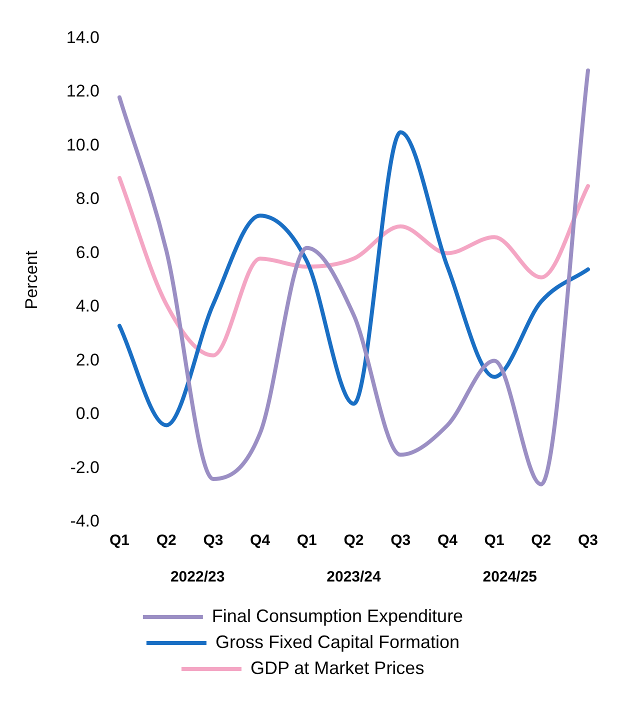 The height and width of the screenshot is (706, 619). I want to click on text: 2023/24, so click(354, 577).